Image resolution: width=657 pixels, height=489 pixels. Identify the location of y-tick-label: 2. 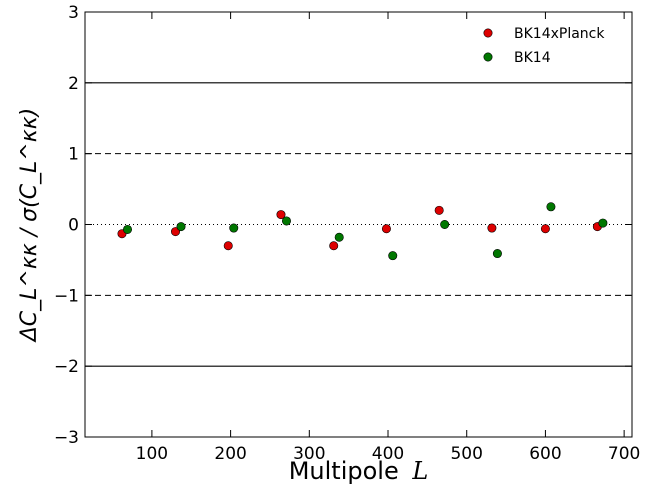
(73, 84).